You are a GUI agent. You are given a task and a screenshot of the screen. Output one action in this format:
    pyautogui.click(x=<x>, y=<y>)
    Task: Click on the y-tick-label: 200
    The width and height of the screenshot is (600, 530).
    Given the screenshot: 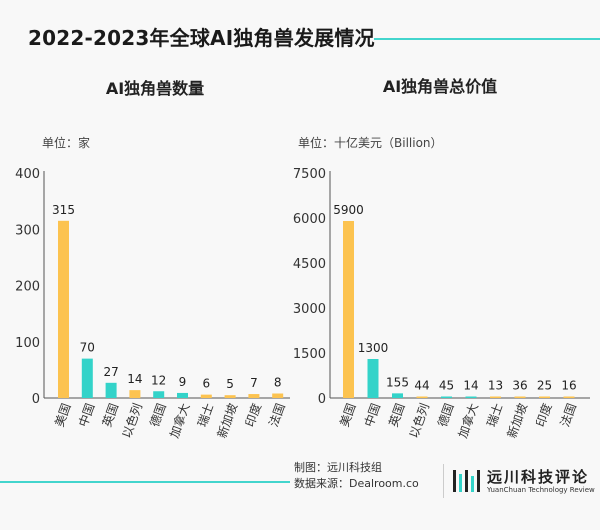 What is the action you would take?
    pyautogui.click(x=27, y=287)
    